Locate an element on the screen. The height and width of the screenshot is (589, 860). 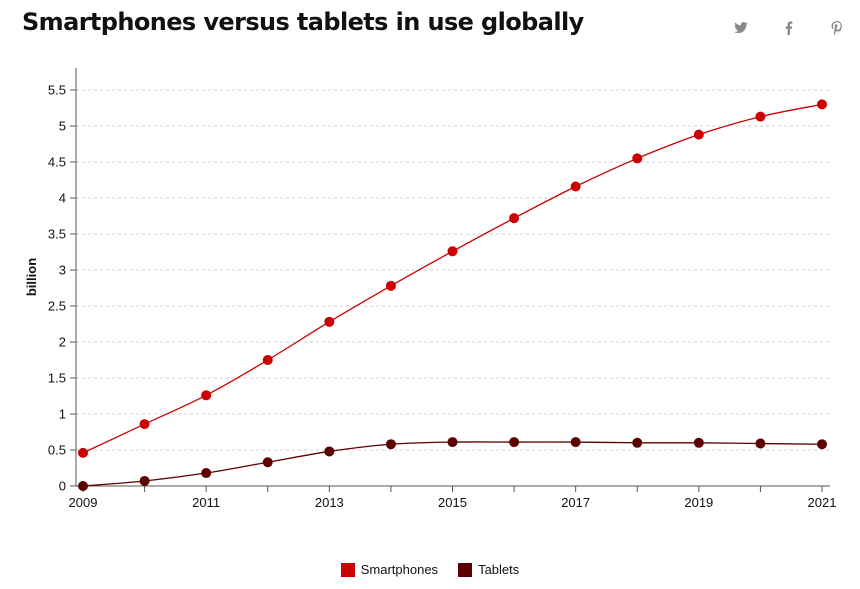
y-tick-label: 2 is located at coordinates (62, 342).